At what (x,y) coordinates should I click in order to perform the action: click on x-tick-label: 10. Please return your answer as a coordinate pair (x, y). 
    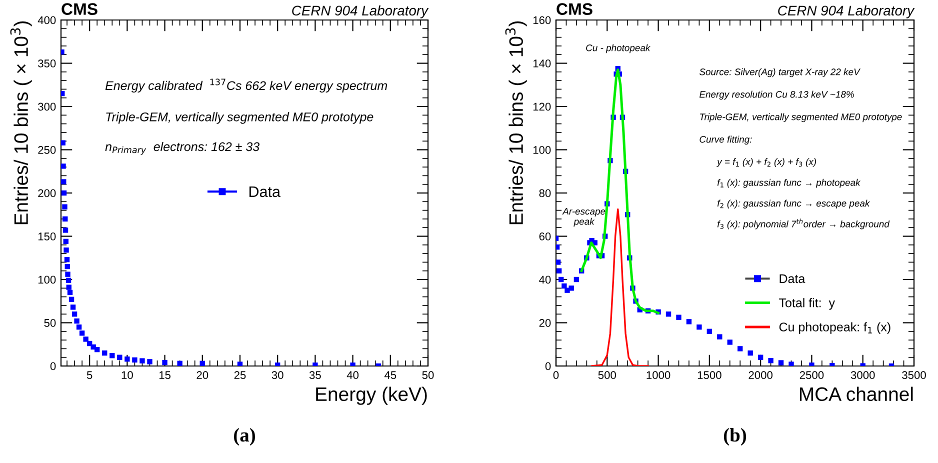
    Looking at the image, I should click on (127, 375).